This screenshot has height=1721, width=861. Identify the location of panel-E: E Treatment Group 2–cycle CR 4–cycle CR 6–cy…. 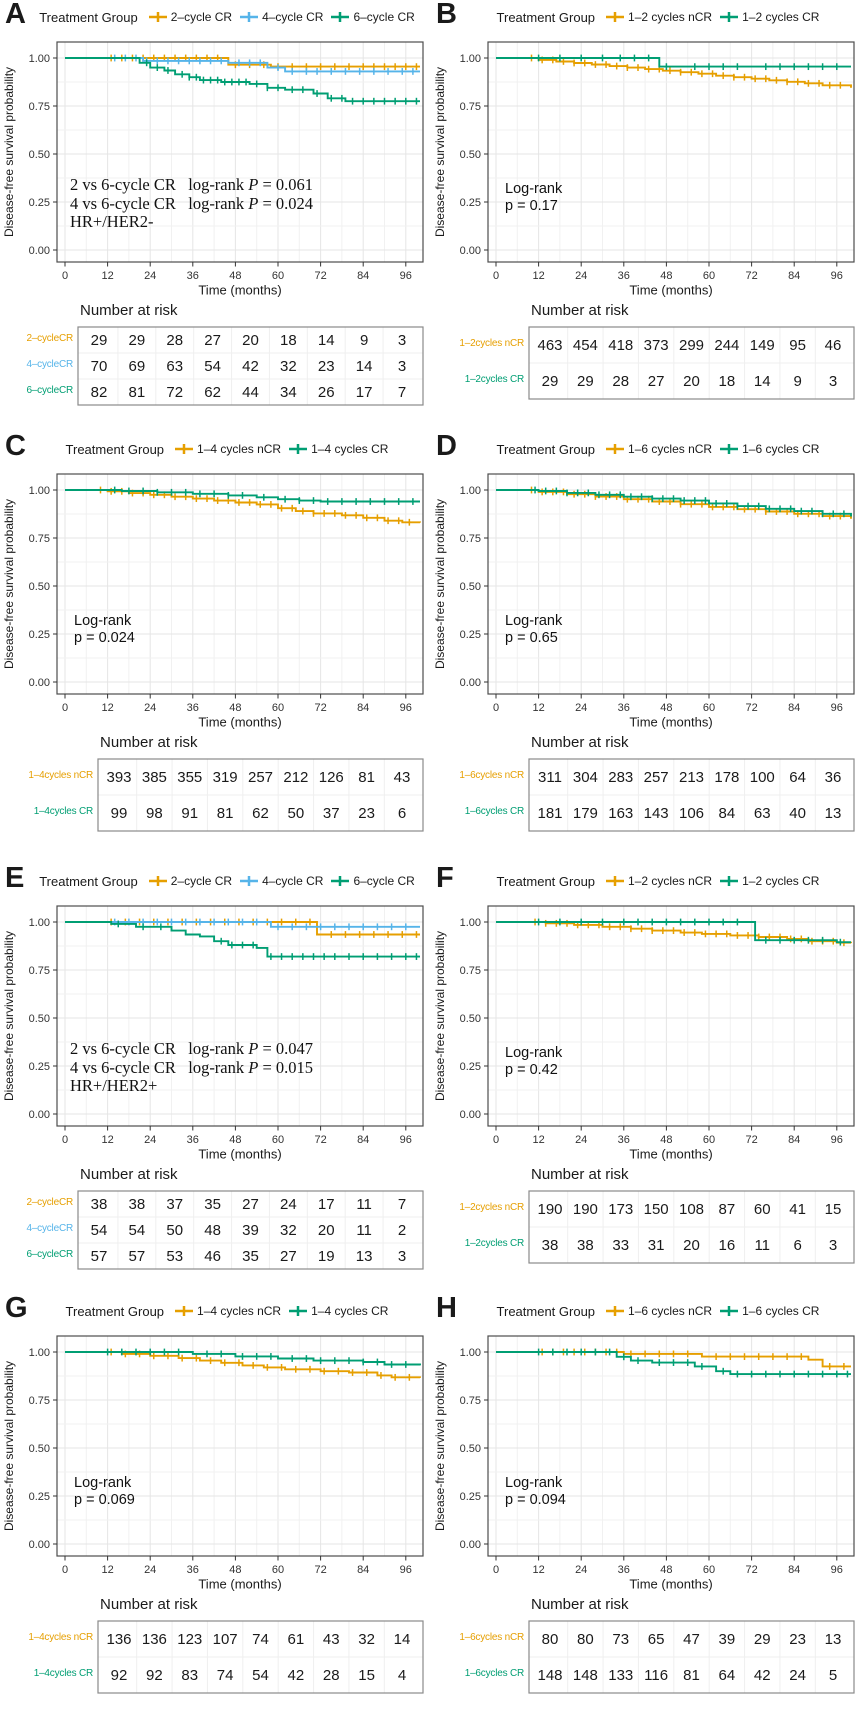
(215, 1078).